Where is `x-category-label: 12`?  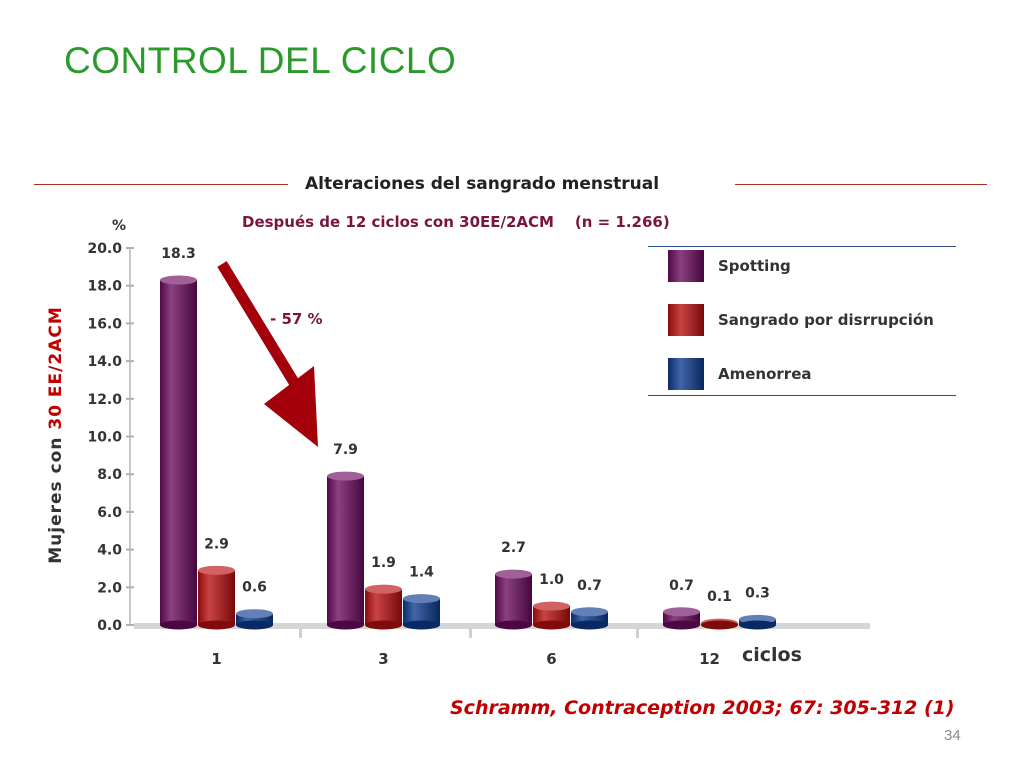 x-category-label: 12 is located at coordinates (709, 659).